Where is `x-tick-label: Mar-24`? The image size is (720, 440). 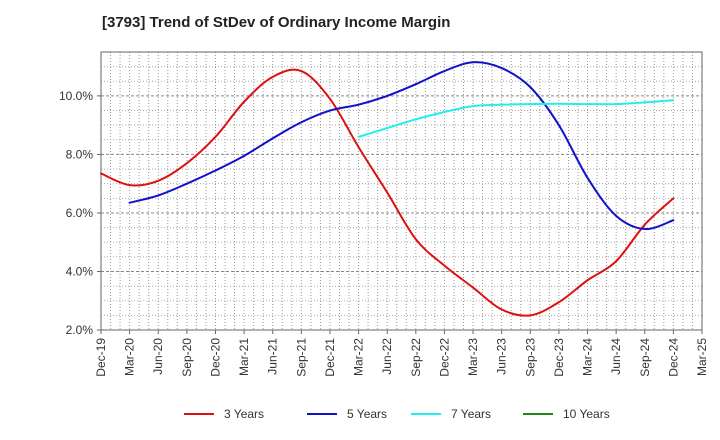
x-tick-label: Mar-24 is located at coordinates (588, 357).